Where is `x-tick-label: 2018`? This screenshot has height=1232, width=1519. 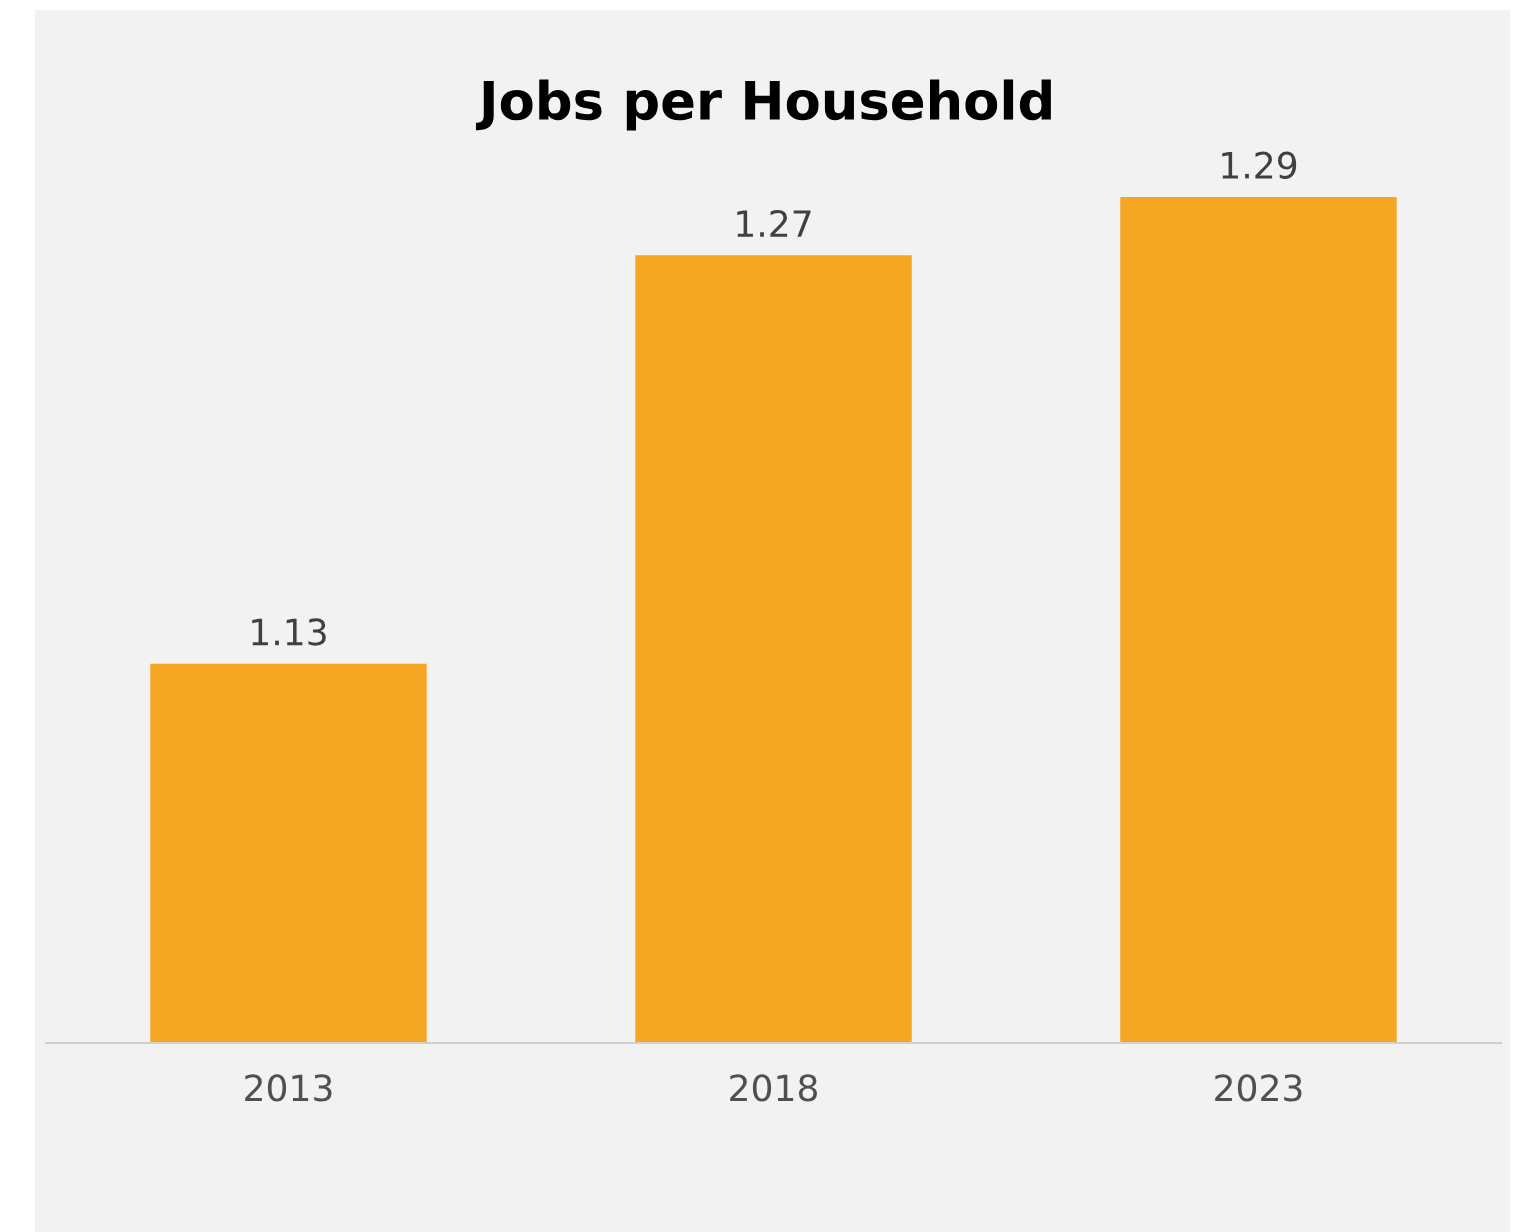 x-tick-label: 2018 is located at coordinates (773, 1088).